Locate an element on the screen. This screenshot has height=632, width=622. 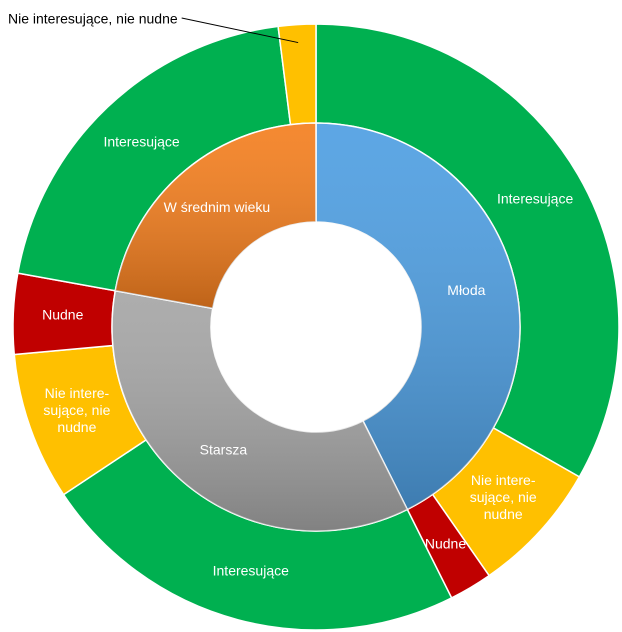
leader-line is located at coordinates (240, 30).